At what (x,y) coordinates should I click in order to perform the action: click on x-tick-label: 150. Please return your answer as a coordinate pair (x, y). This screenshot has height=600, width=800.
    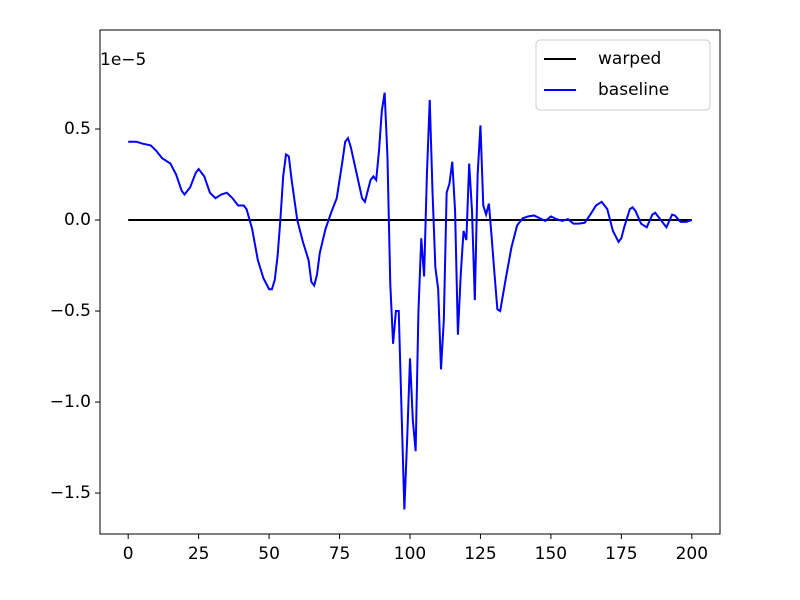
    Looking at the image, I should click on (551, 554).